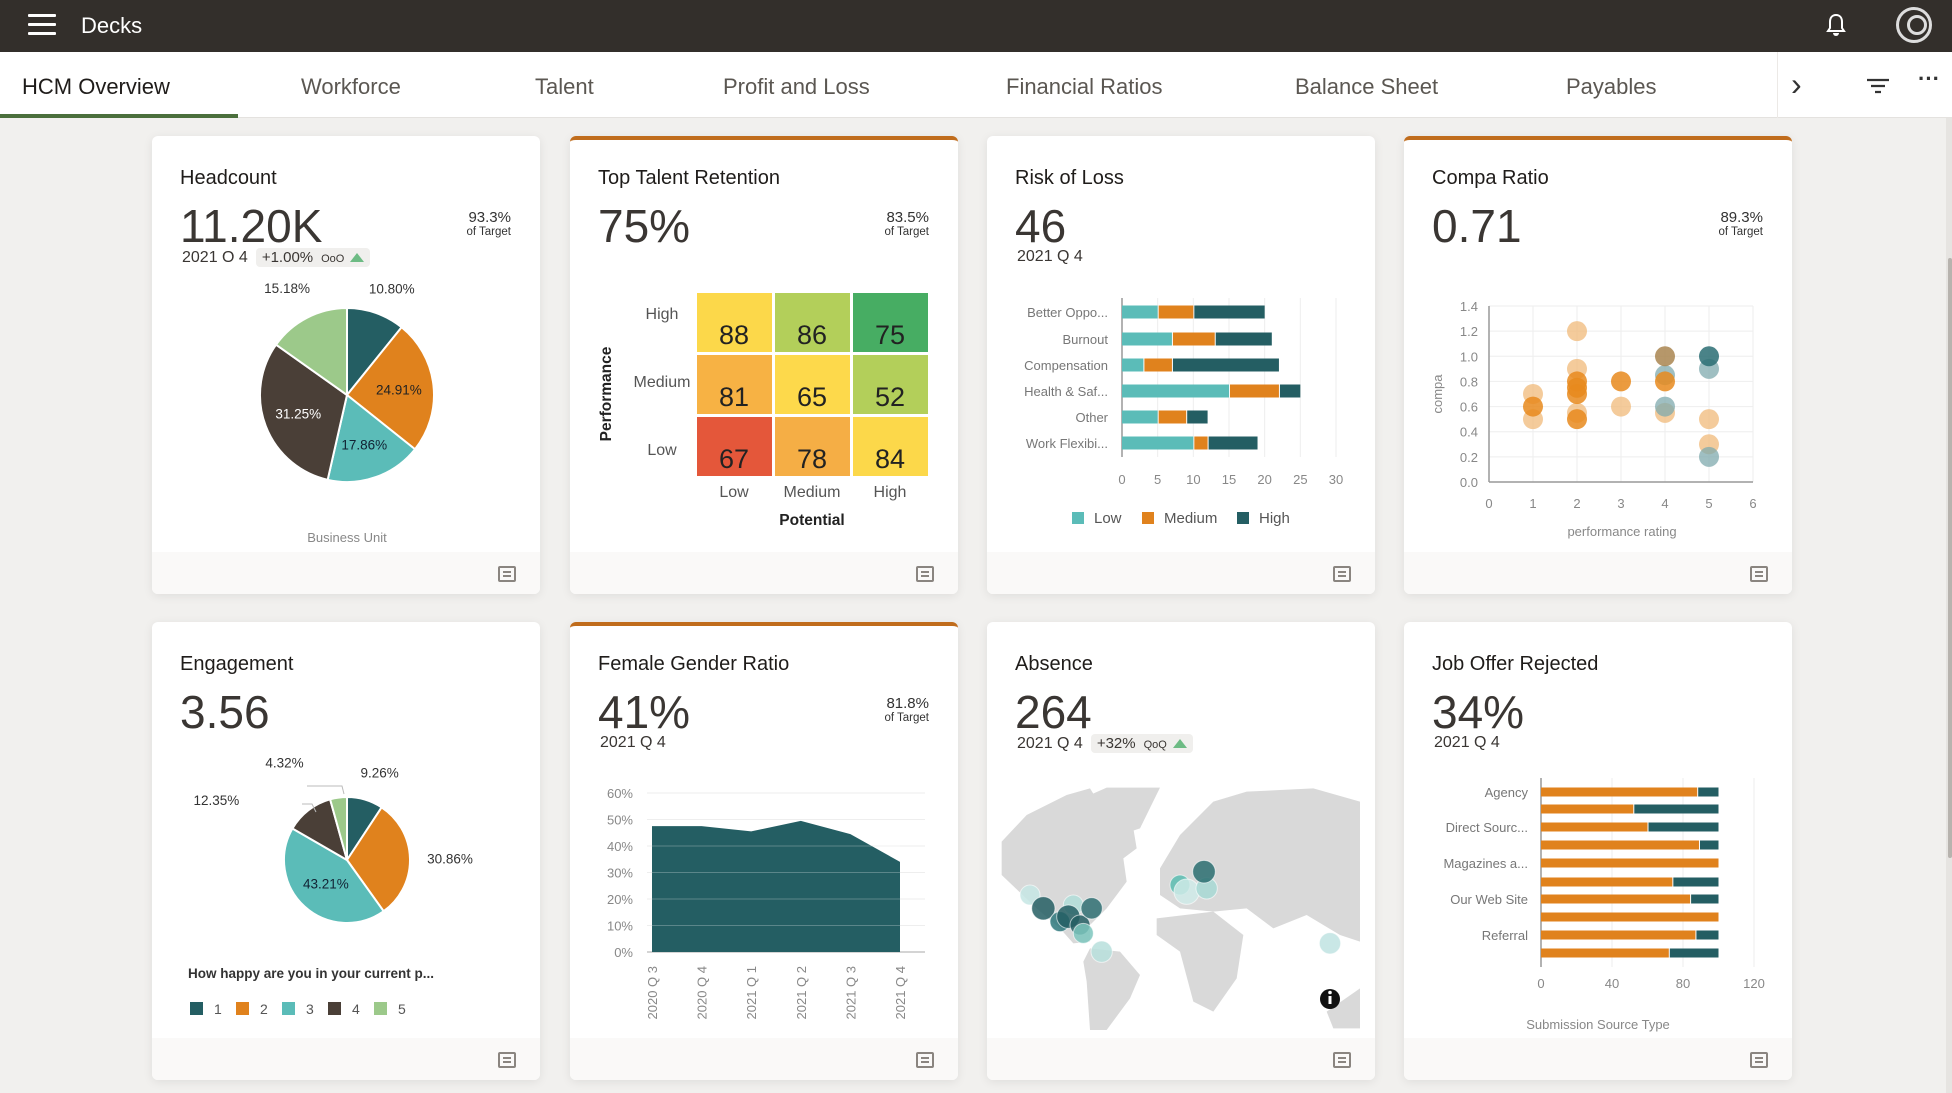 This screenshot has width=1952, height=1093. I want to click on target-pct: 89.3%, so click(1741, 217).